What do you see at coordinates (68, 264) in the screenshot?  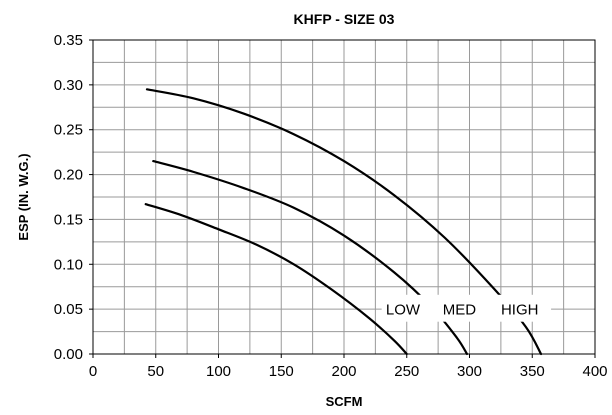 I see `y-tick-label: 0.10` at bounding box center [68, 264].